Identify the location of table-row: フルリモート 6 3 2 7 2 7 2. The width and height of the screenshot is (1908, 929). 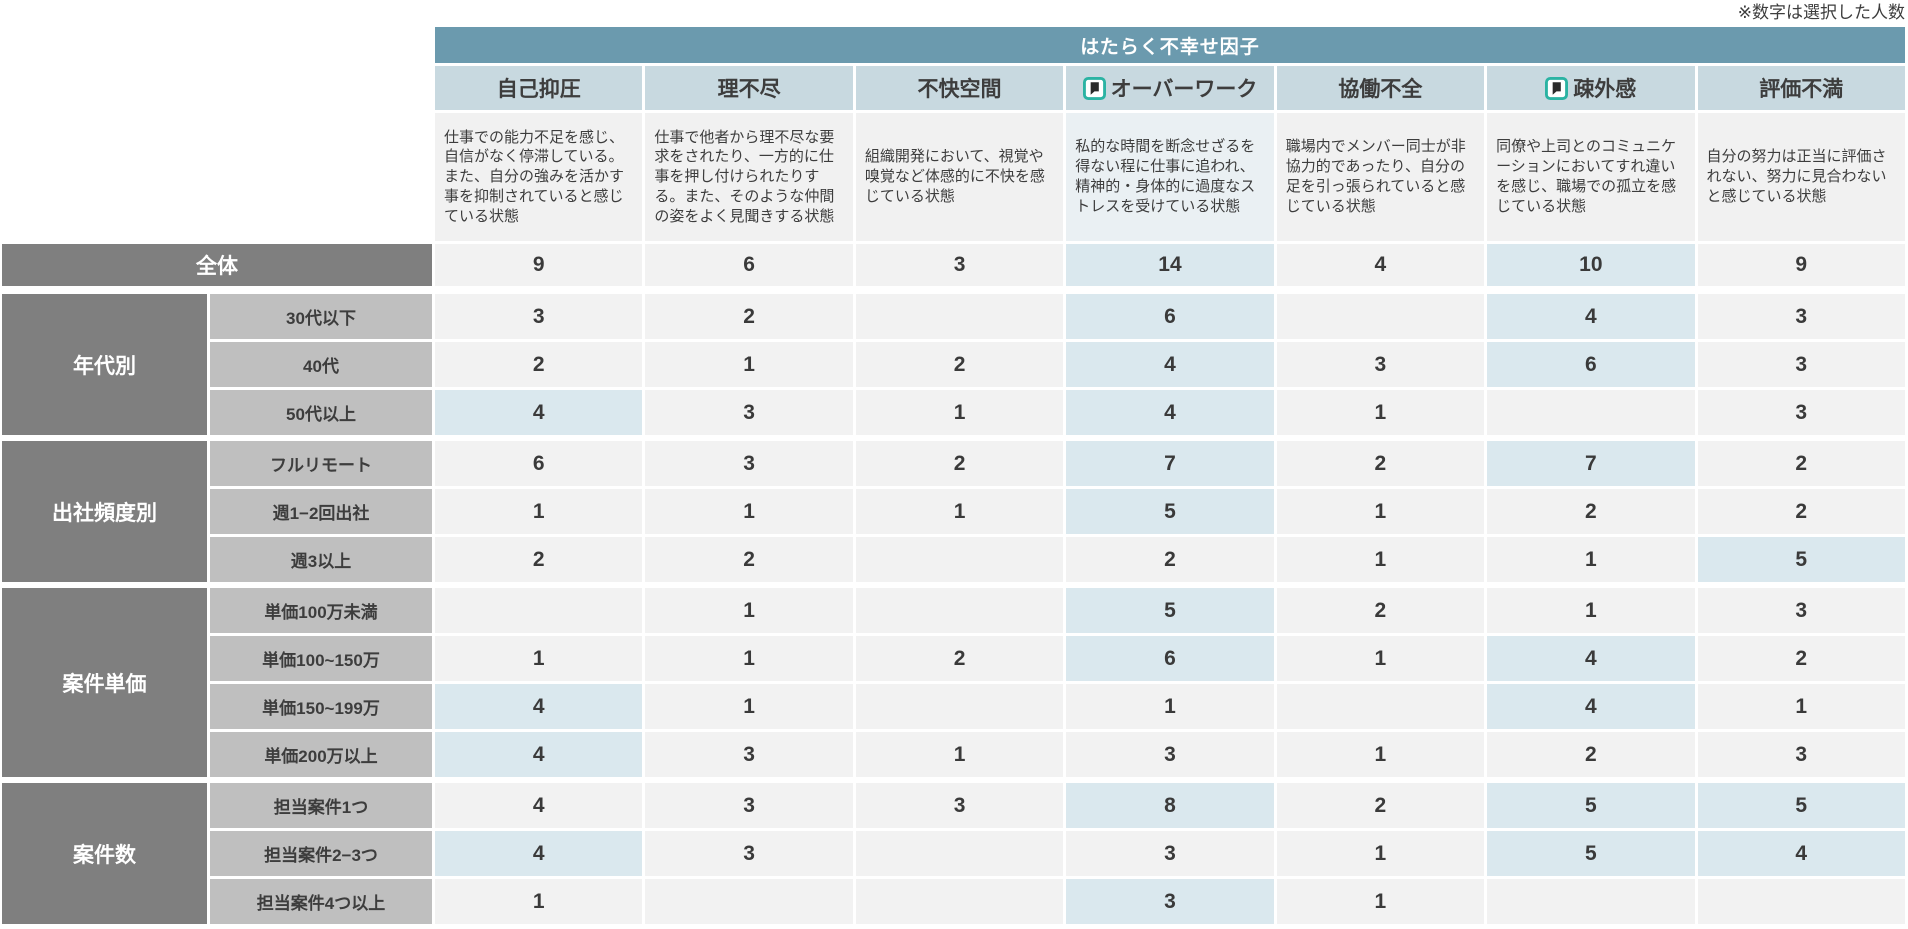
(1057, 463).